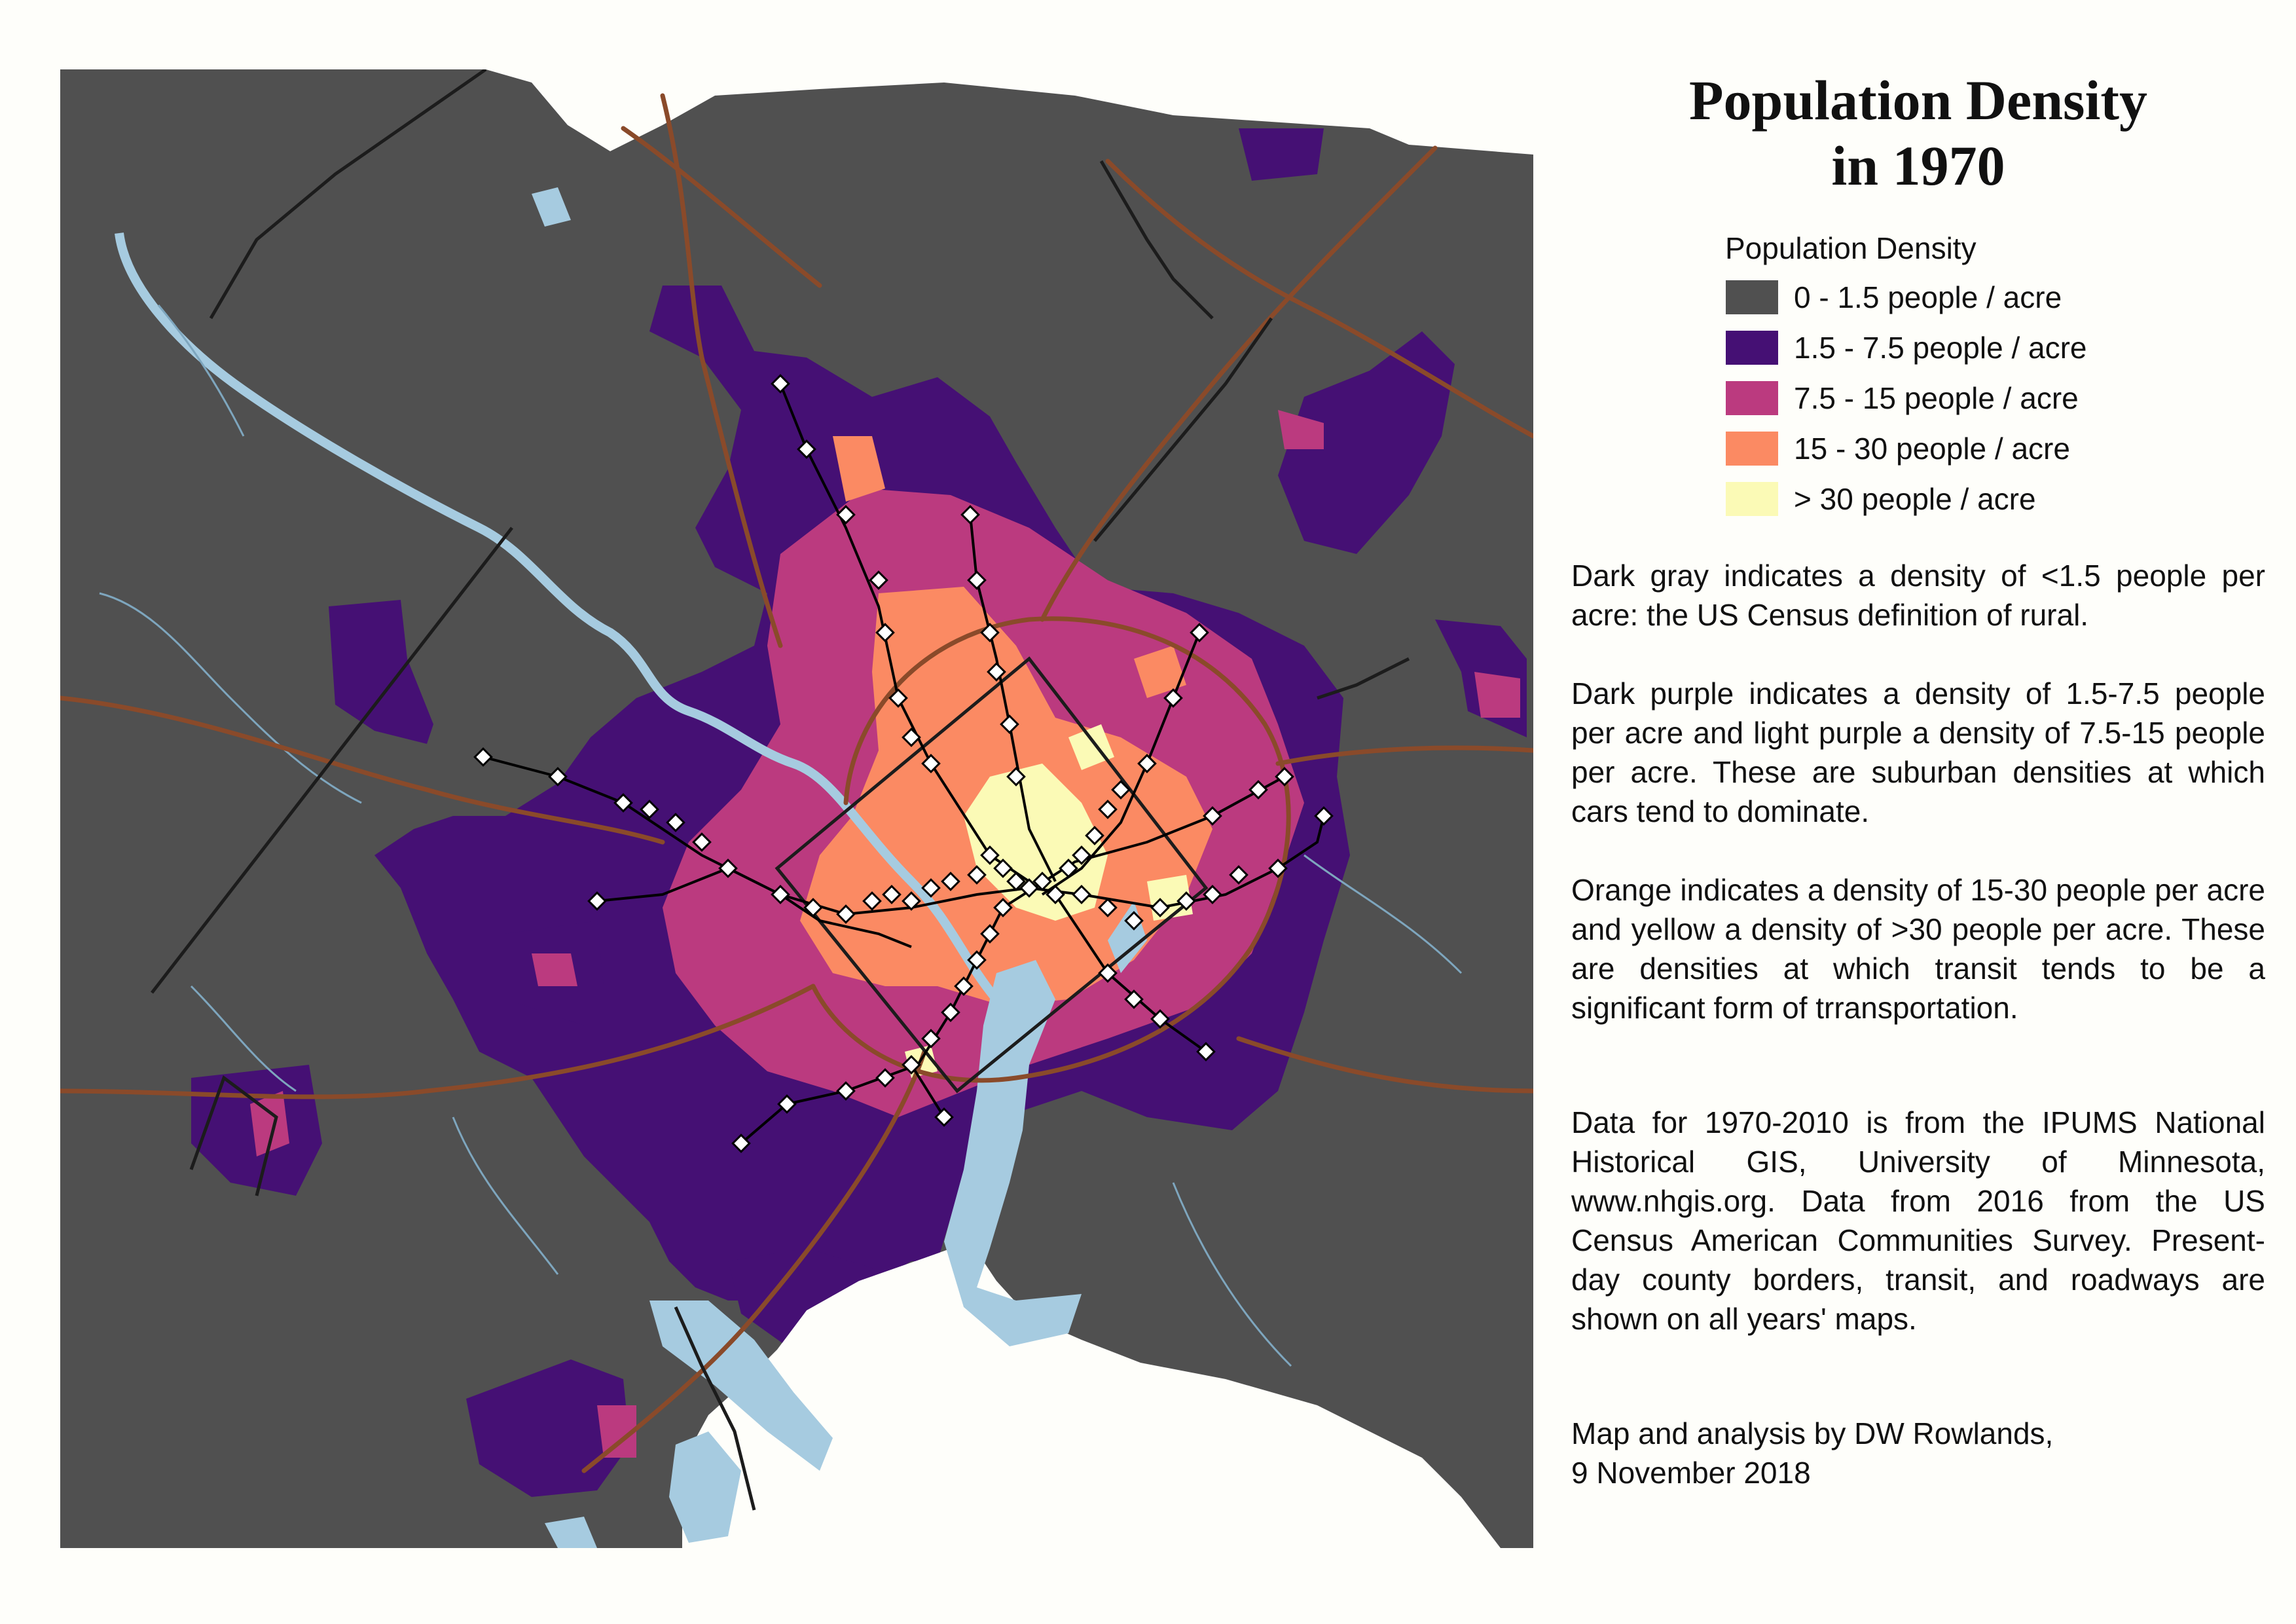  What do you see at coordinates (1812, 1433) in the screenshot?
I see `credit-author: Map and analysis by DW Rowlands,` at bounding box center [1812, 1433].